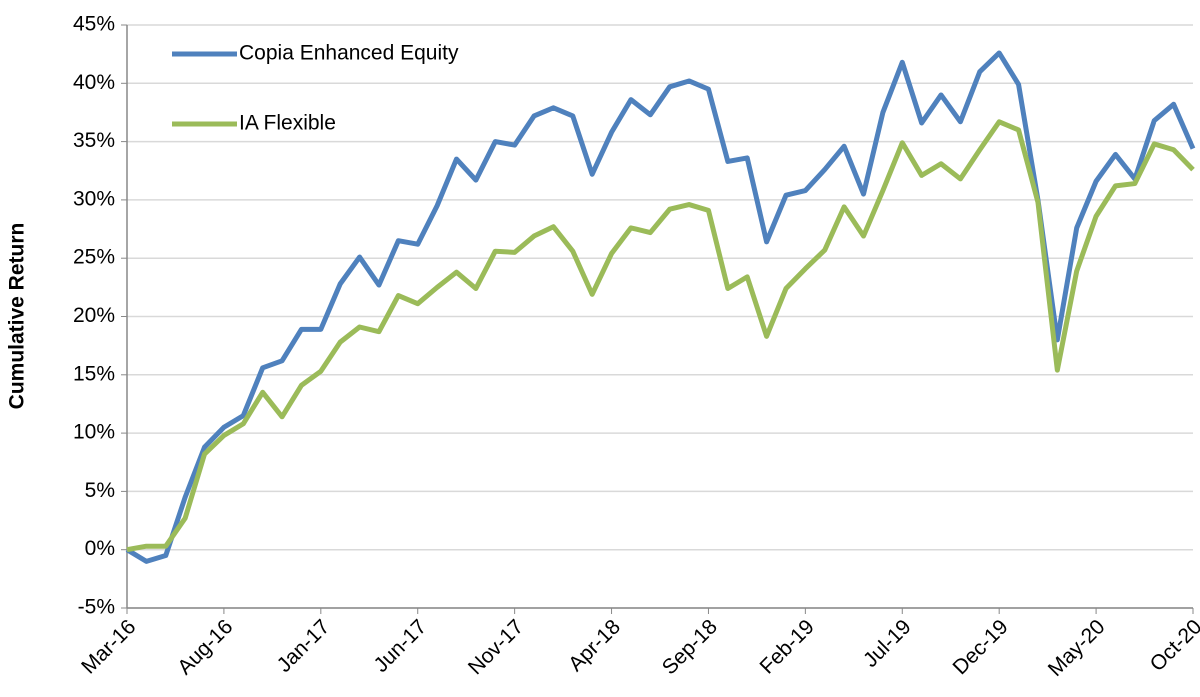 The image size is (1200, 697). What do you see at coordinates (787, 646) in the screenshot?
I see `x-tick-label: Feb-19` at bounding box center [787, 646].